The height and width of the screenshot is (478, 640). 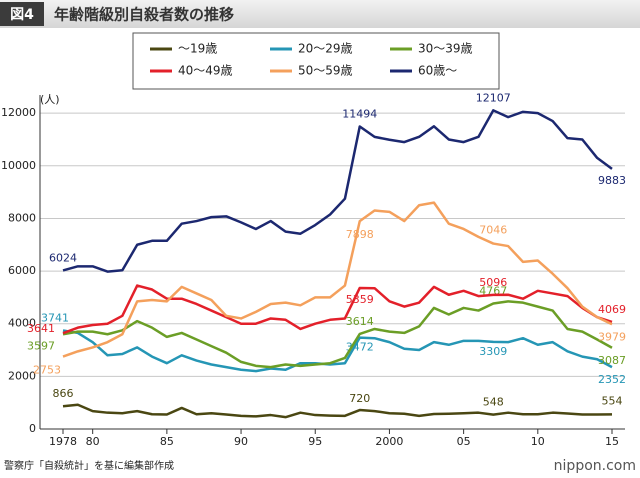 What do you see at coordinates (493, 230) in the screenshot?
I see `data-label: 7046` at bounding box center [493, 230].